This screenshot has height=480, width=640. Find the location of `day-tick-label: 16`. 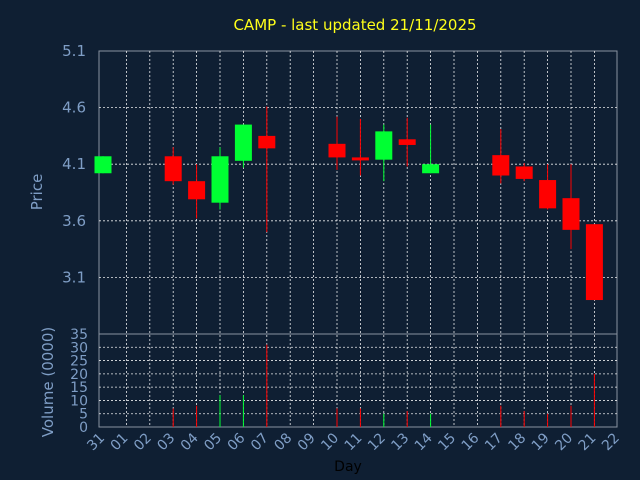

day-tick-label: 16 is located at coordinates (471, 442).